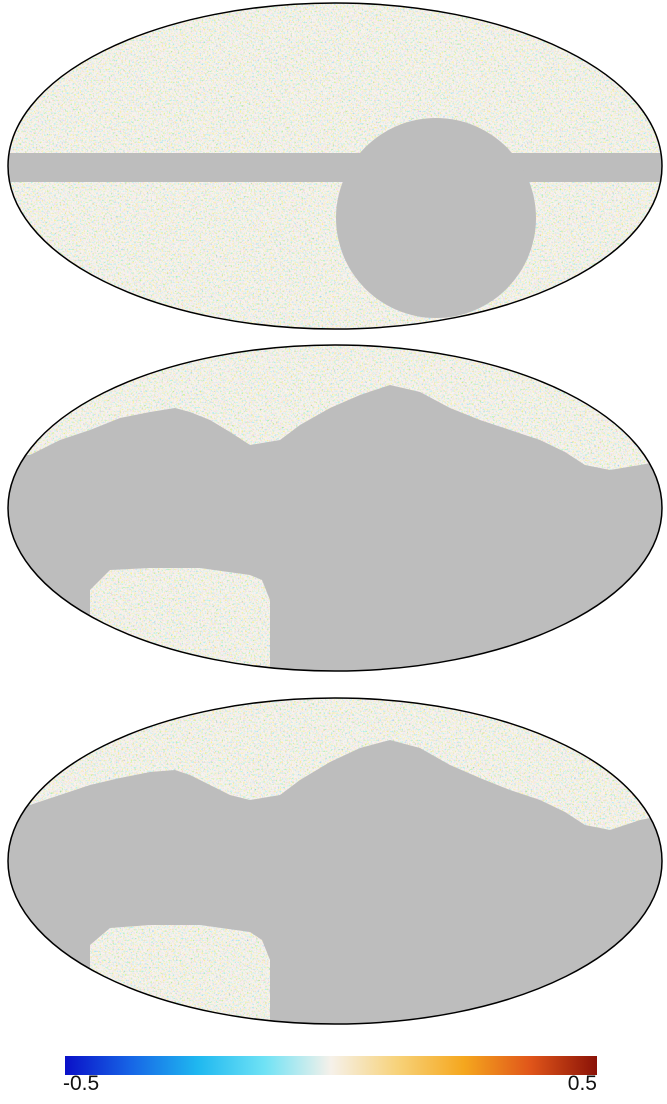  Describe the element at coordinates (582, 1083) in the screenshot. I see `colorbar-max-label: 0.5` at that location.